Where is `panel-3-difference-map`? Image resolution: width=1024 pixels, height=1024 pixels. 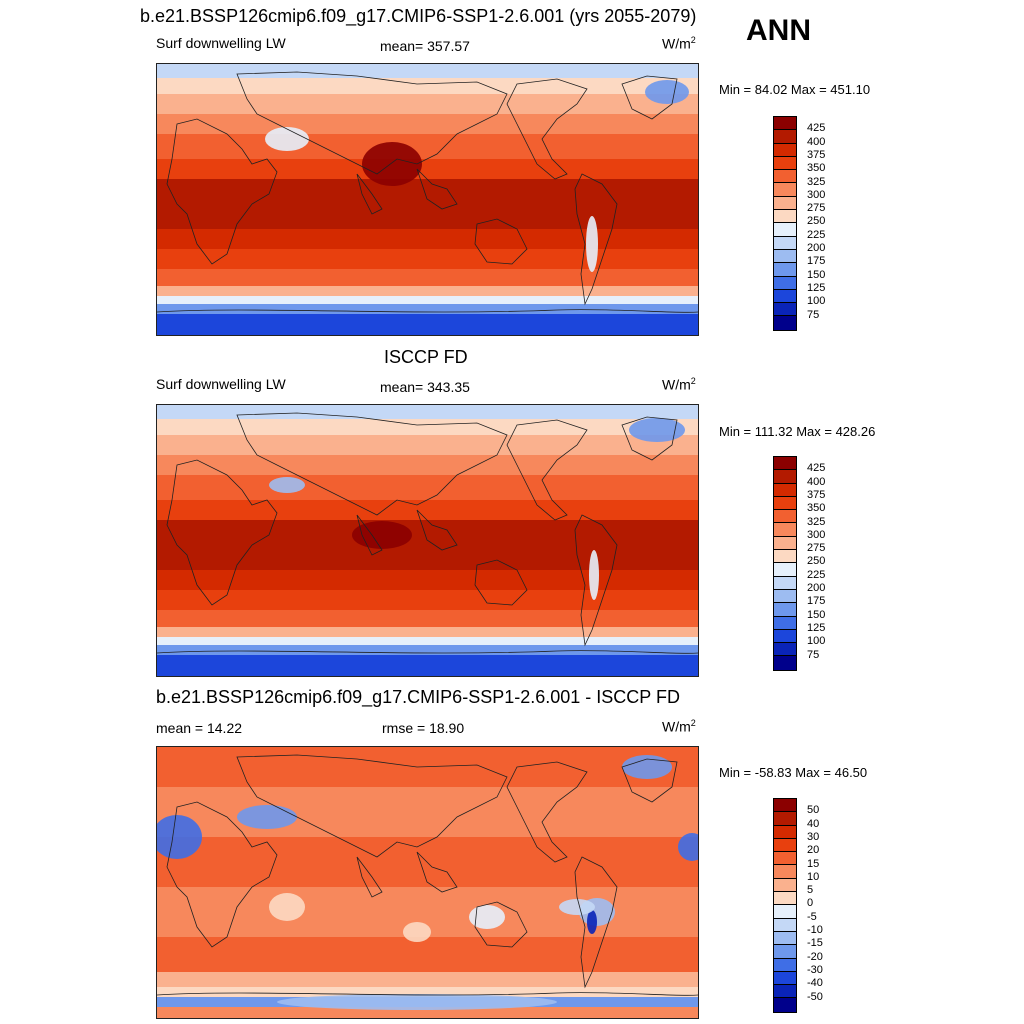 panel-3-difference-map is located at coordinates (427, 882).